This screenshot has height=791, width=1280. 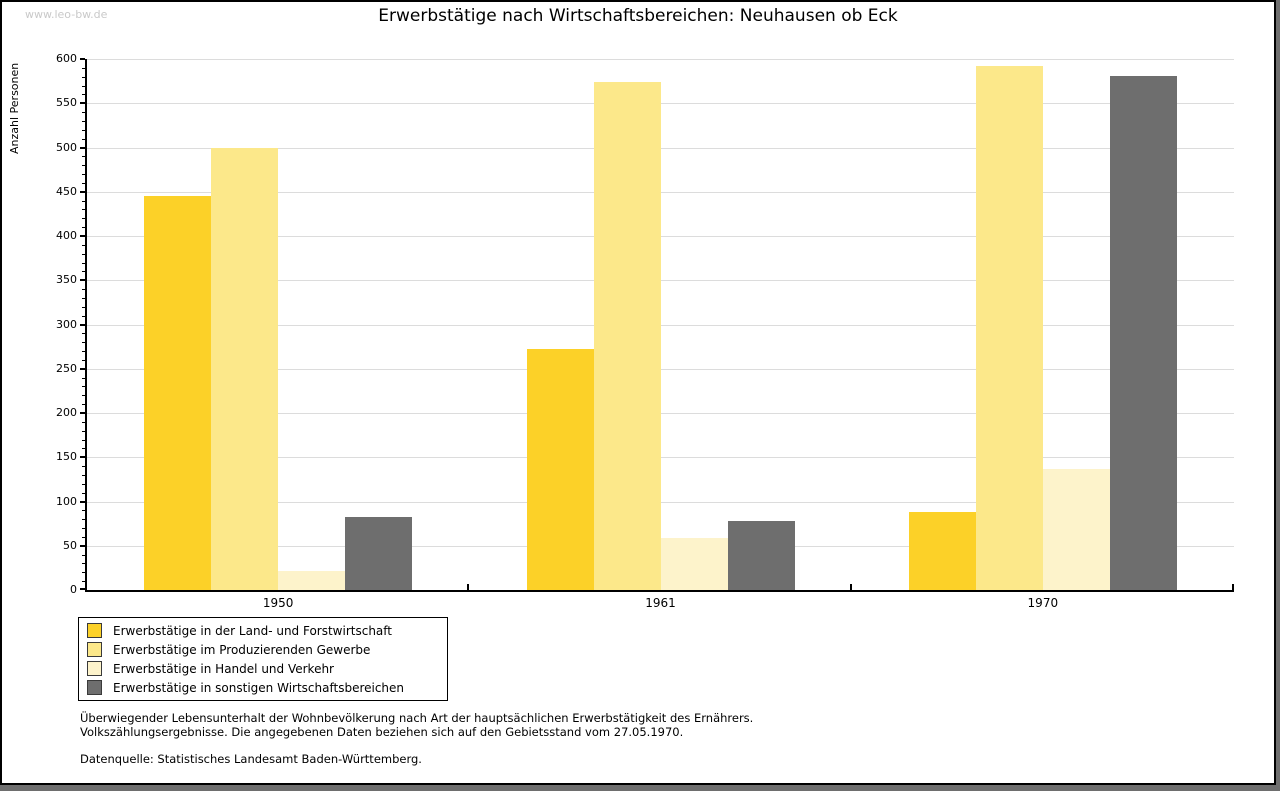 What do you see at coordinates (70, 545) in the screenshot?
I see `y-tick-label-50: 50` at bounding box center [70, 545].